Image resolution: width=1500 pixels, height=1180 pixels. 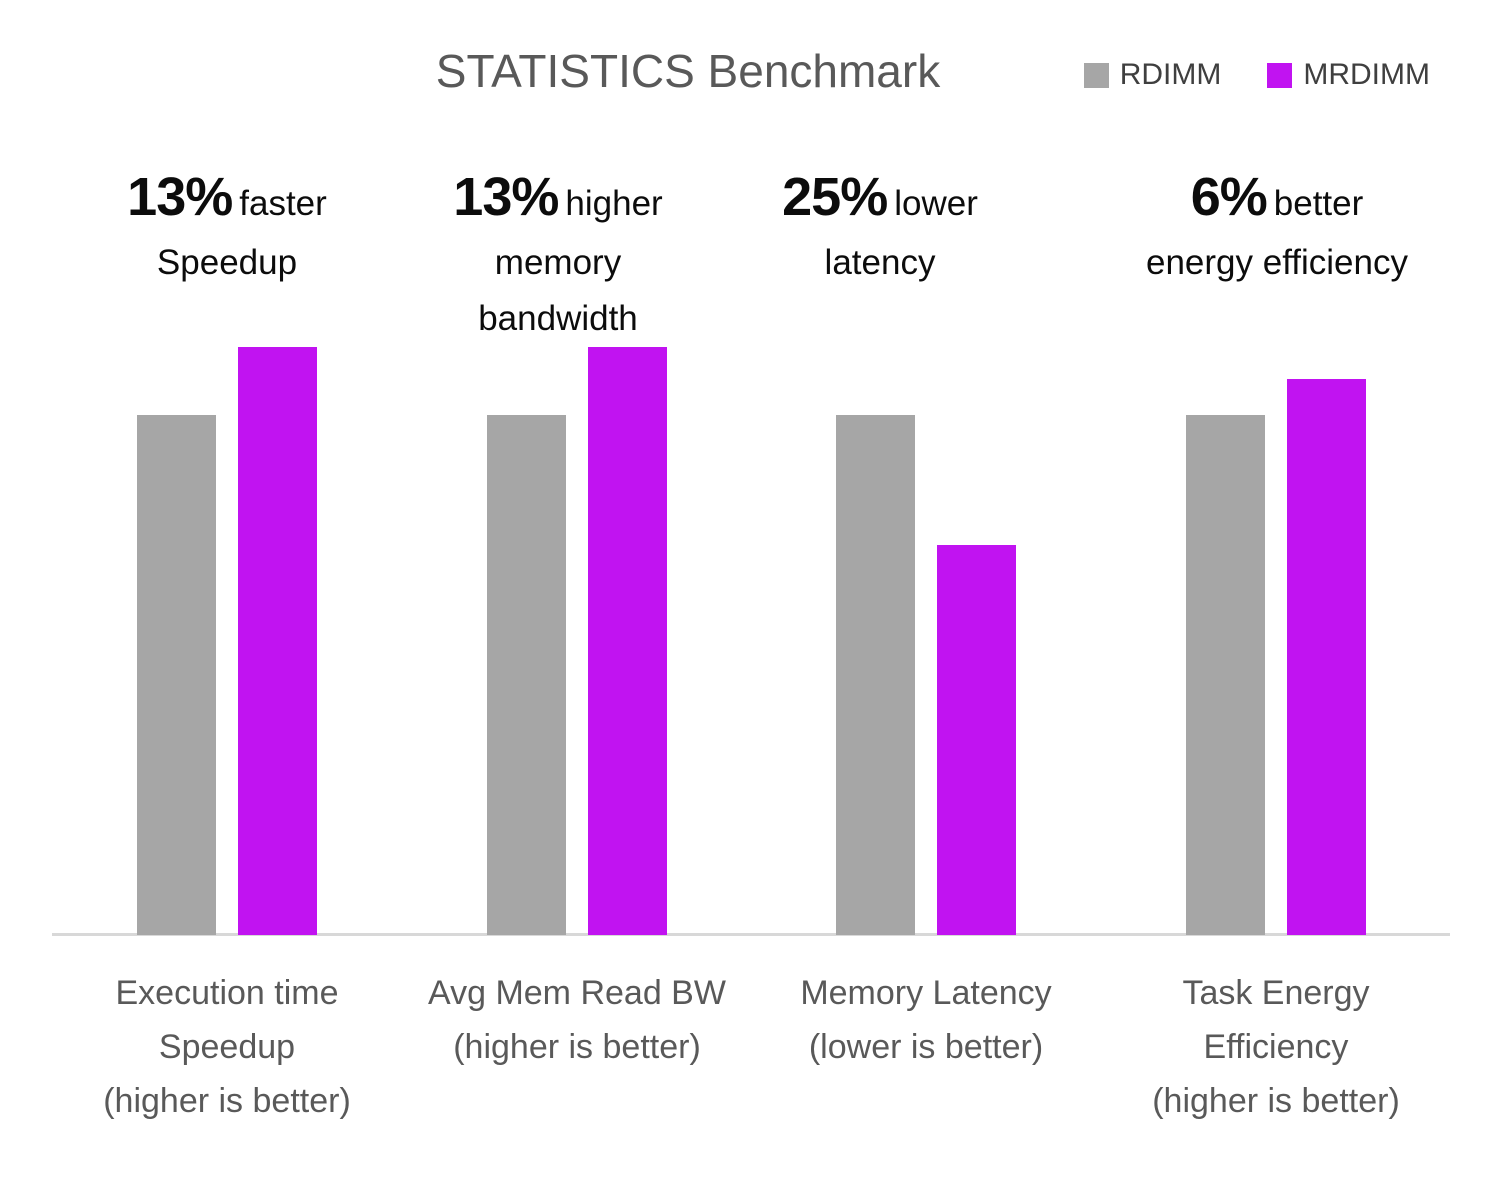 I want to click on metric-annotation-4: 6% better energy efficiency, so click(x=1273, y=228).